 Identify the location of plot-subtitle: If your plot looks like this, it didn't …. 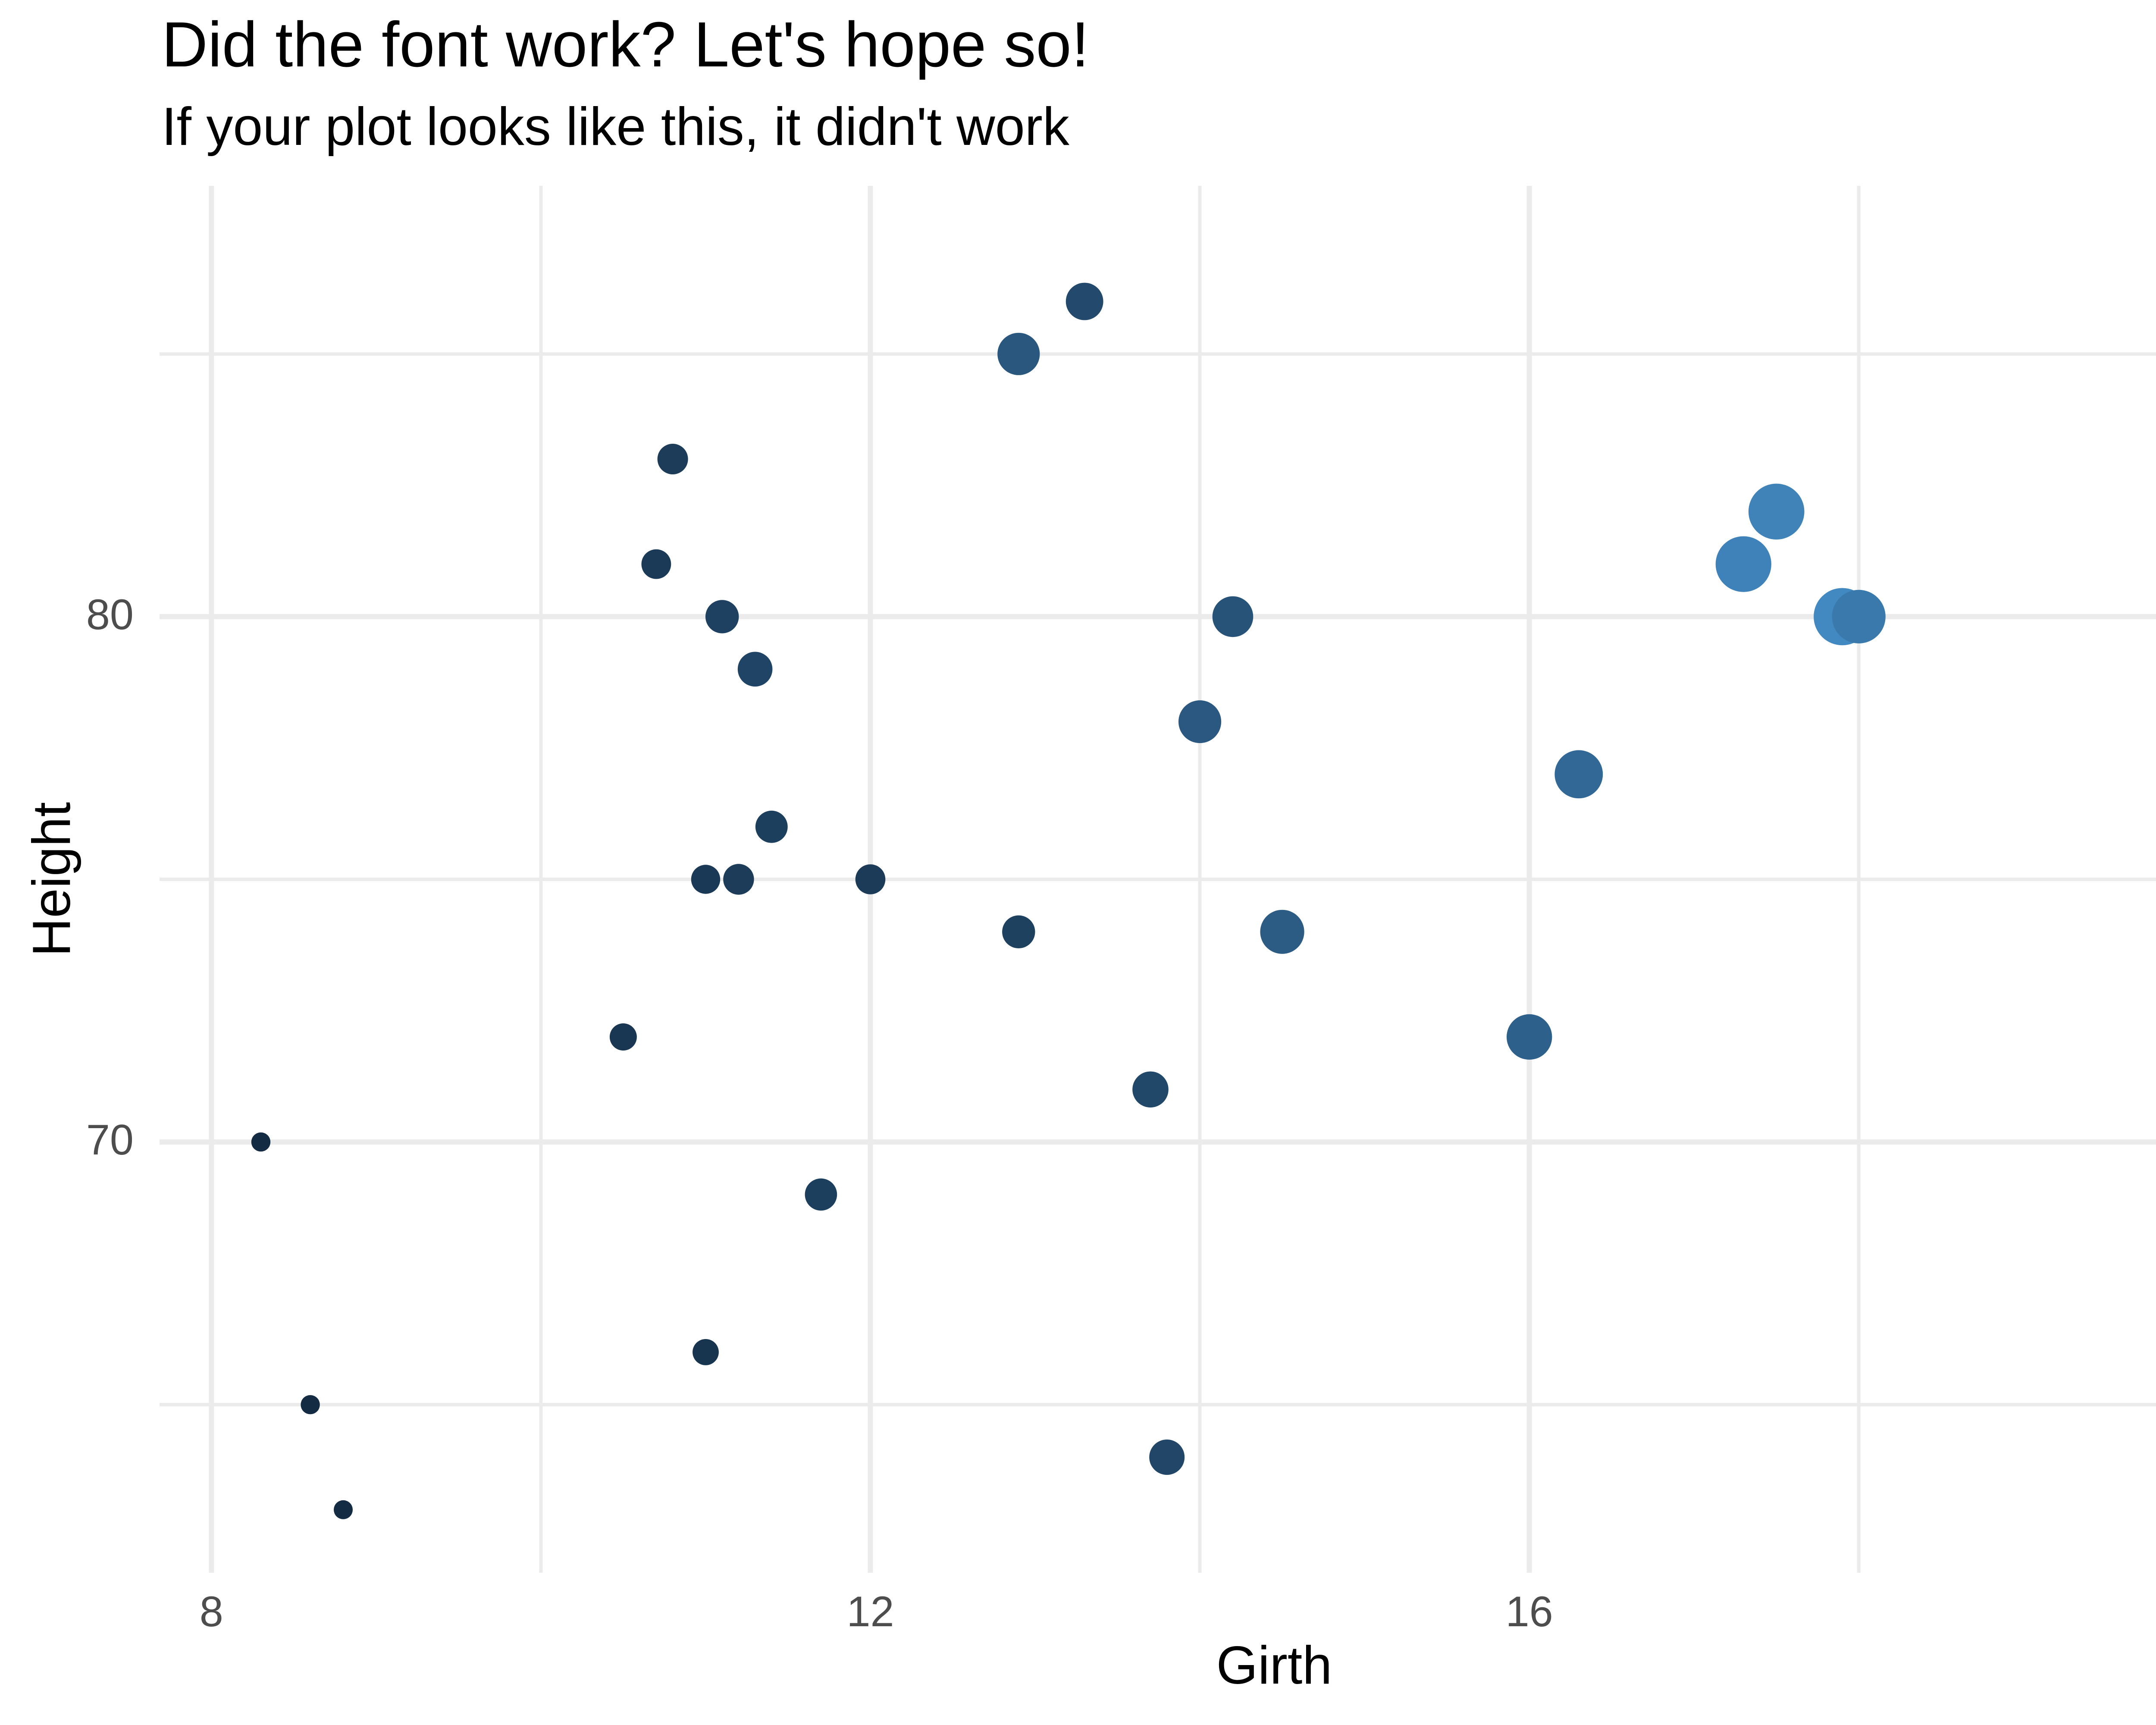
(615, 127).